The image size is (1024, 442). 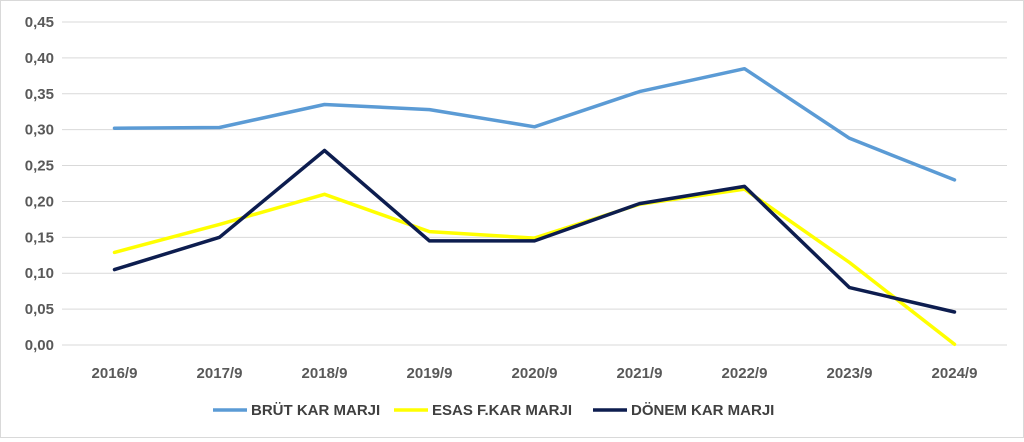 I want to click on x-tick-label: 2023/9, so click(x=850, y=373).